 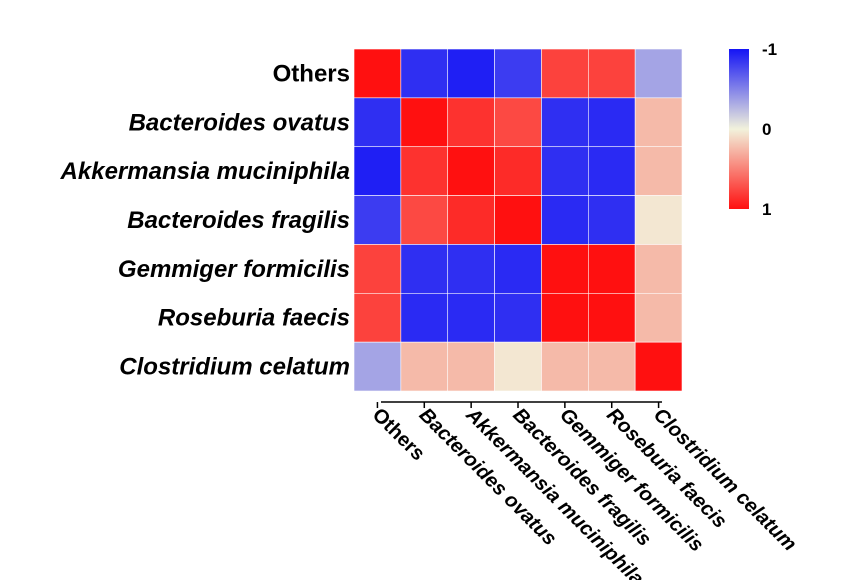 What do you see at coordinates (238, 220) in the screenshot?
I see `row-label: Bacteroides fragilis` at bounding box center [238, 220].